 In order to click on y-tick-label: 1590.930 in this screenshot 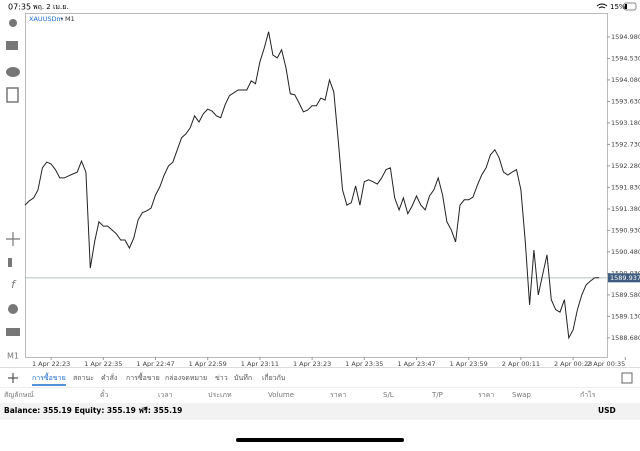, I will do `click(625, 230)`.